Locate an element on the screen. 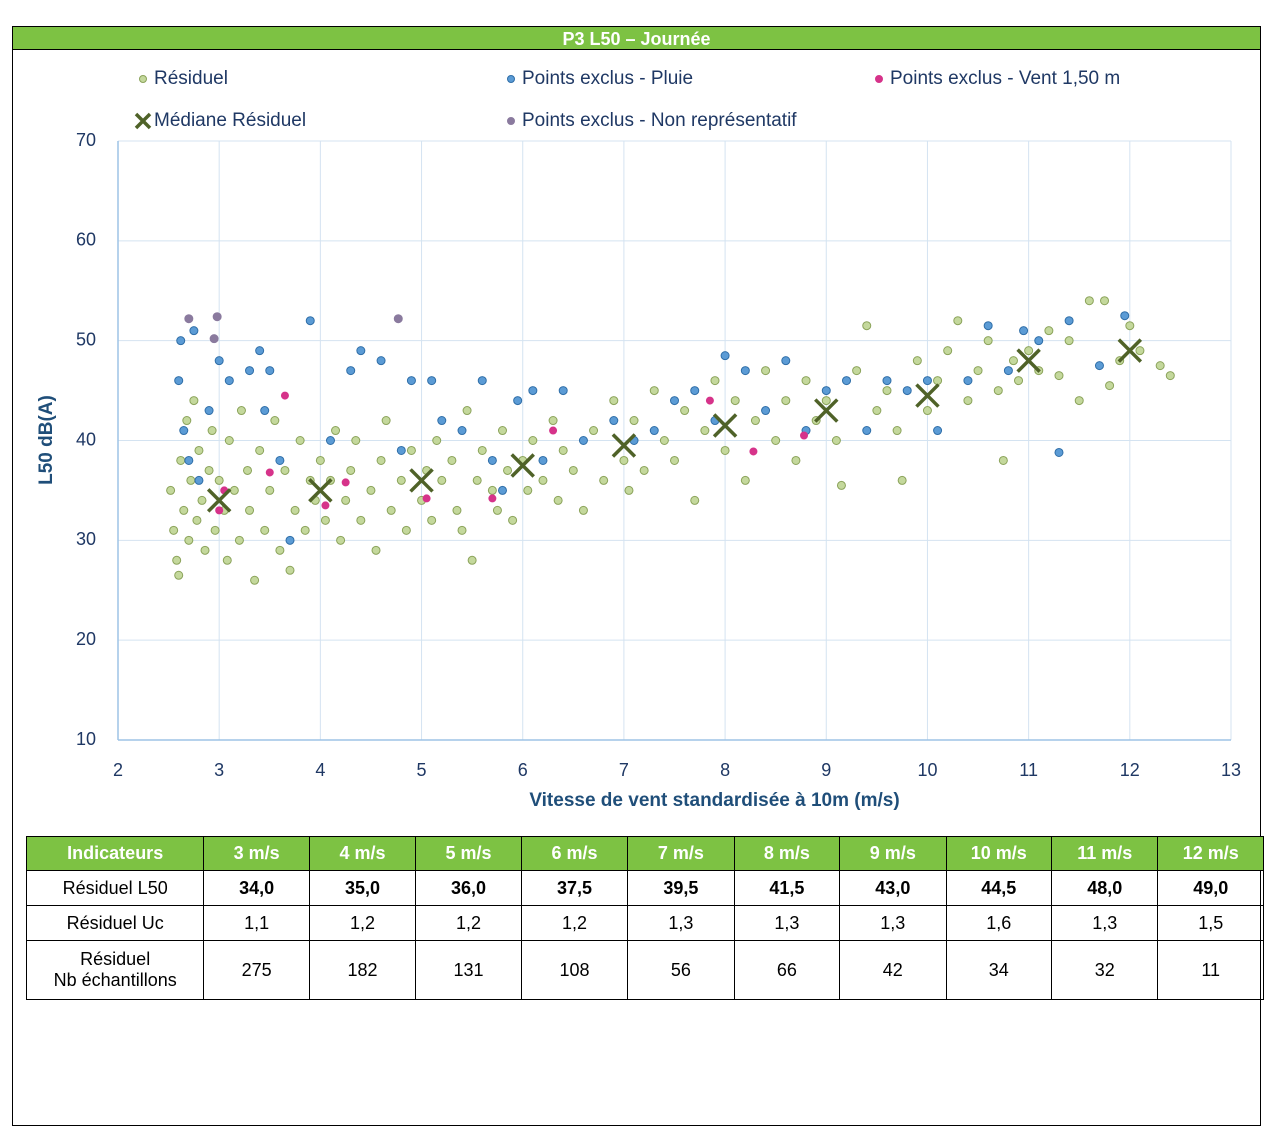  table-cell: 44,5 is located at coordinates (999, 888).